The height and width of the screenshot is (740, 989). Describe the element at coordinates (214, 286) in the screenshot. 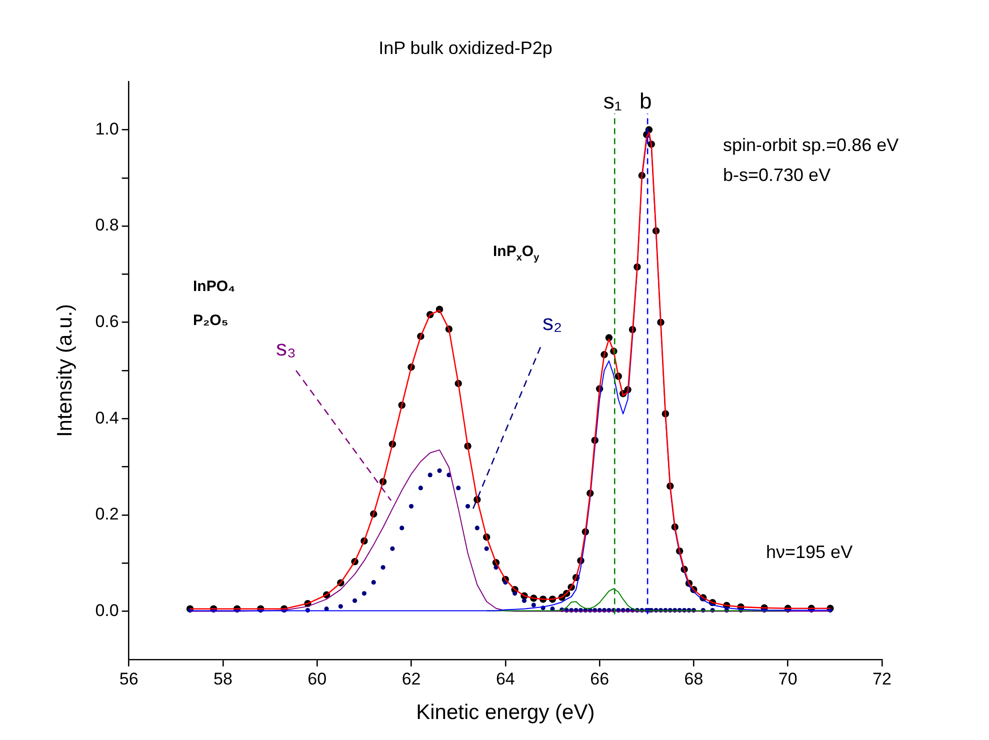

I see `annotation: InPO₄` at that location.